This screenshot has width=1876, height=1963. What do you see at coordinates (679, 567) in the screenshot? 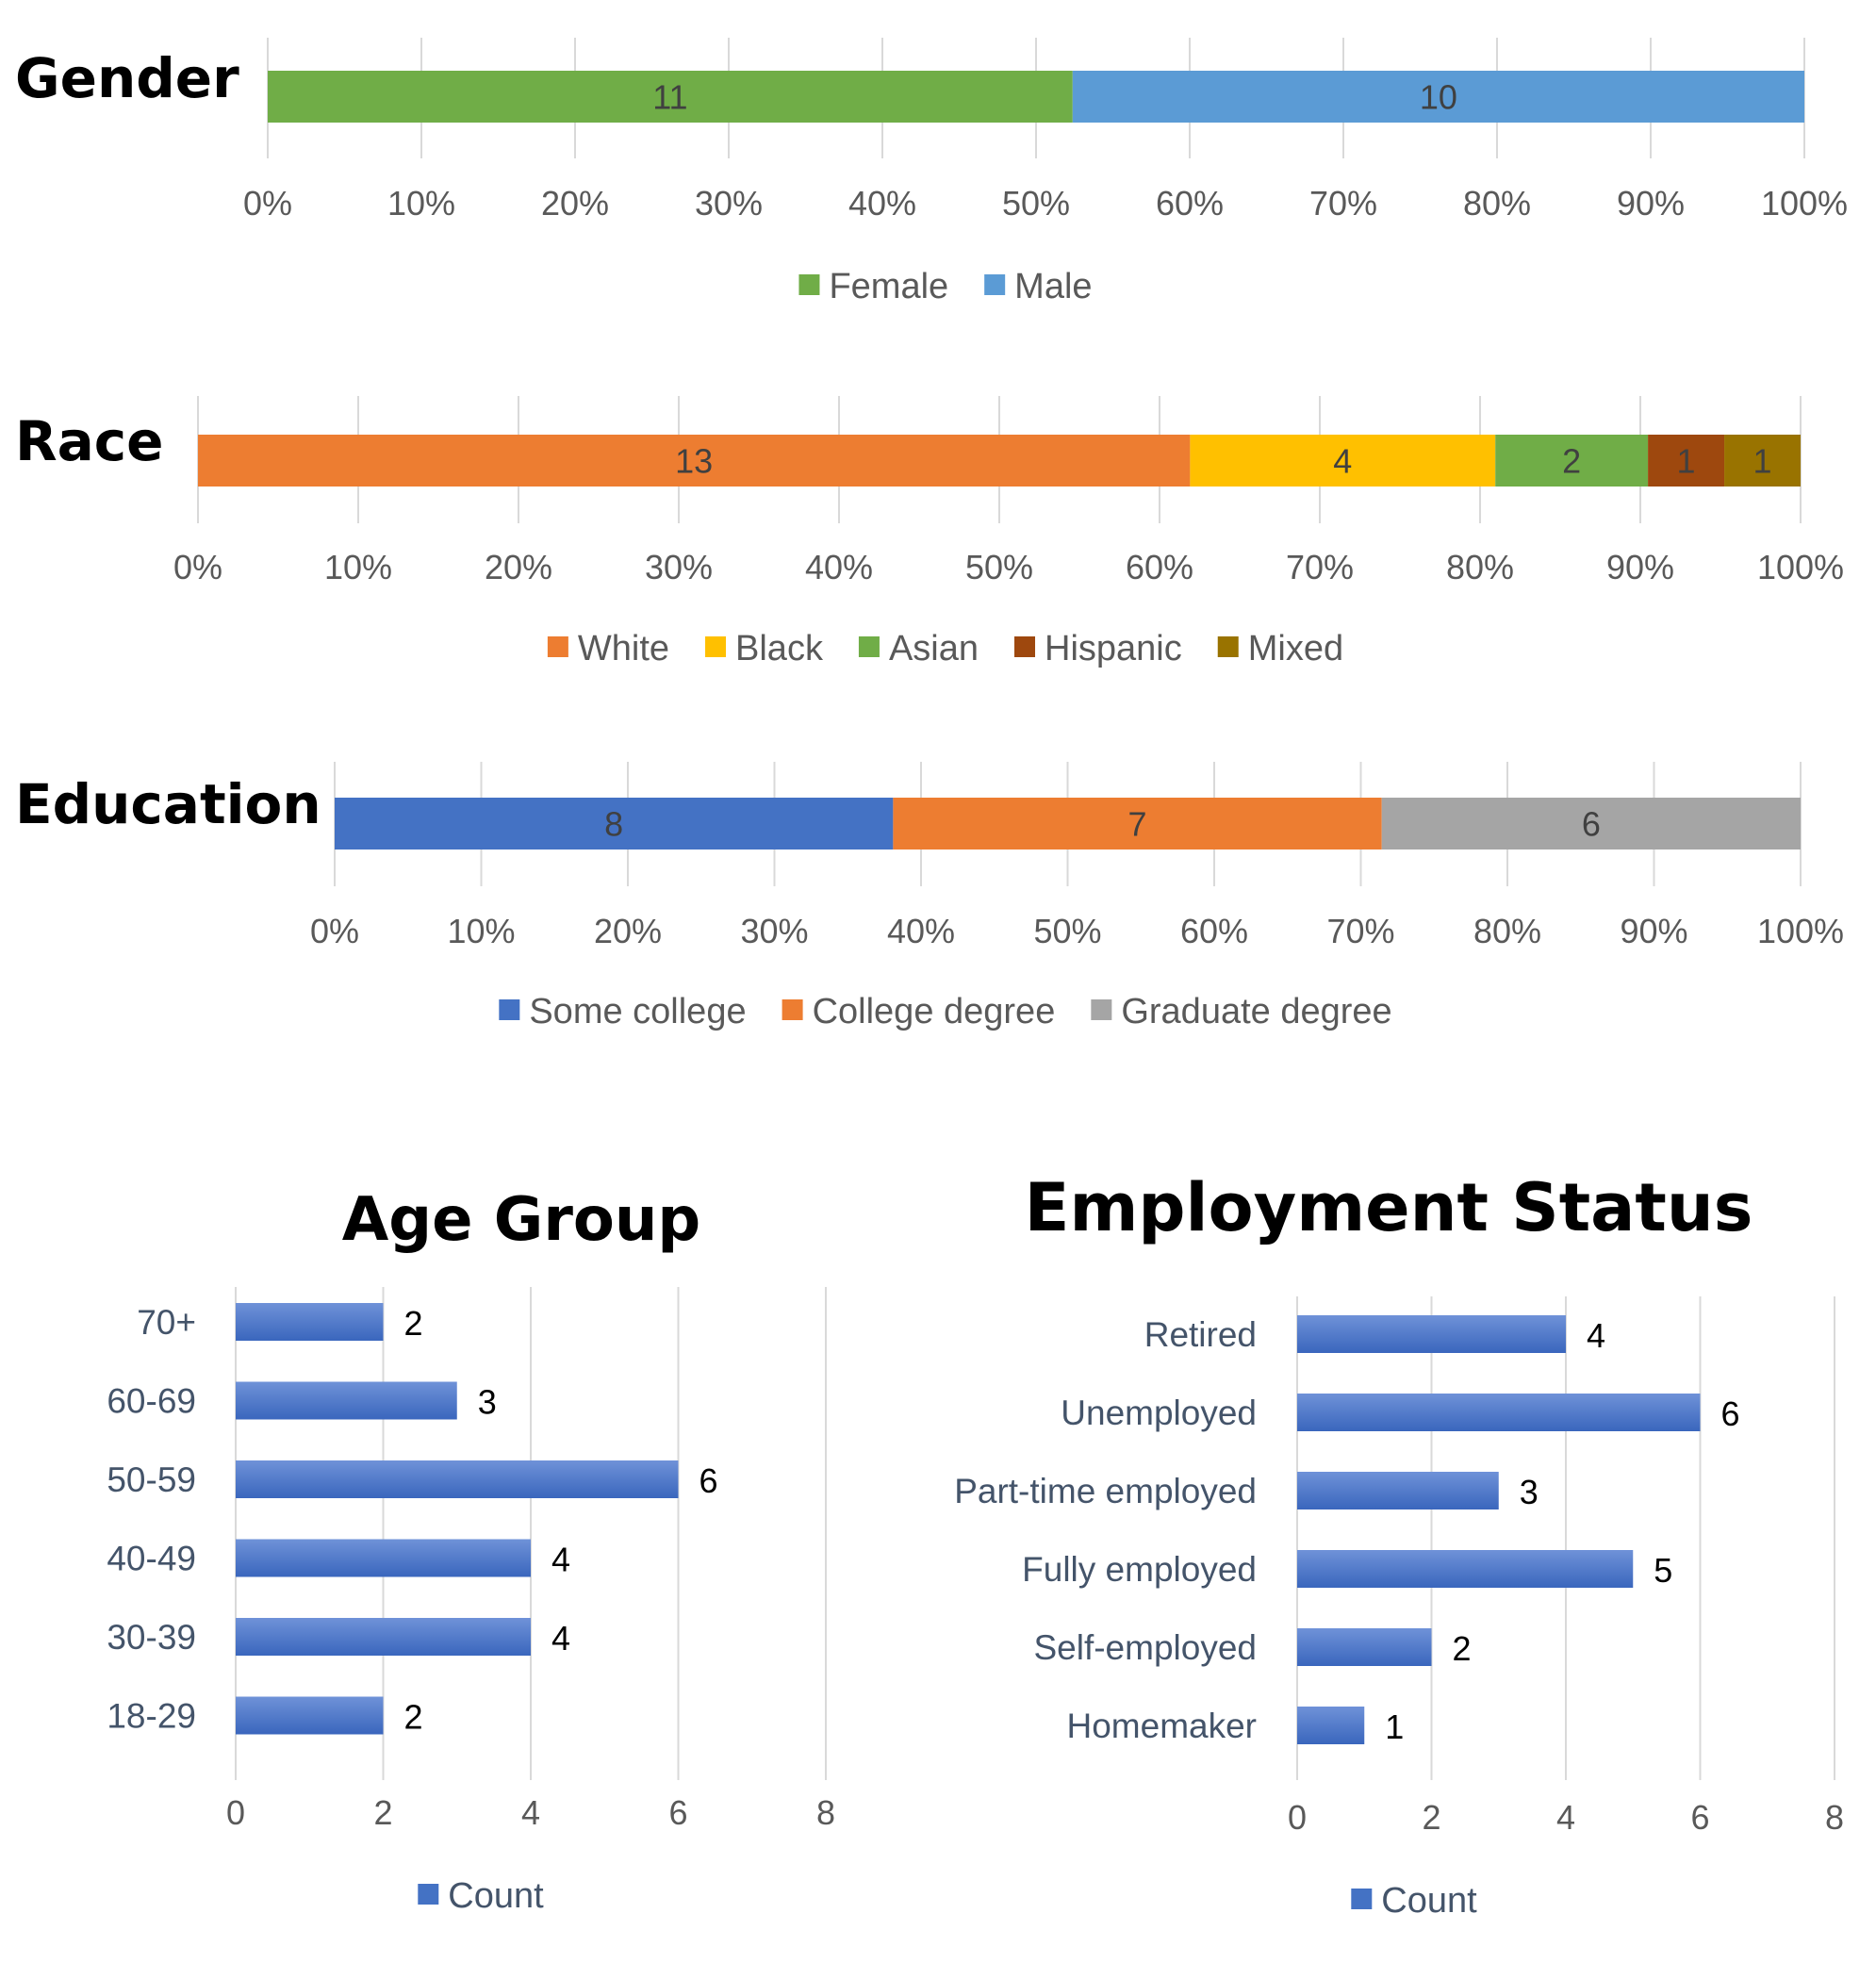
I see `race-tick-label: 30%` at bounding box center [679, 567].